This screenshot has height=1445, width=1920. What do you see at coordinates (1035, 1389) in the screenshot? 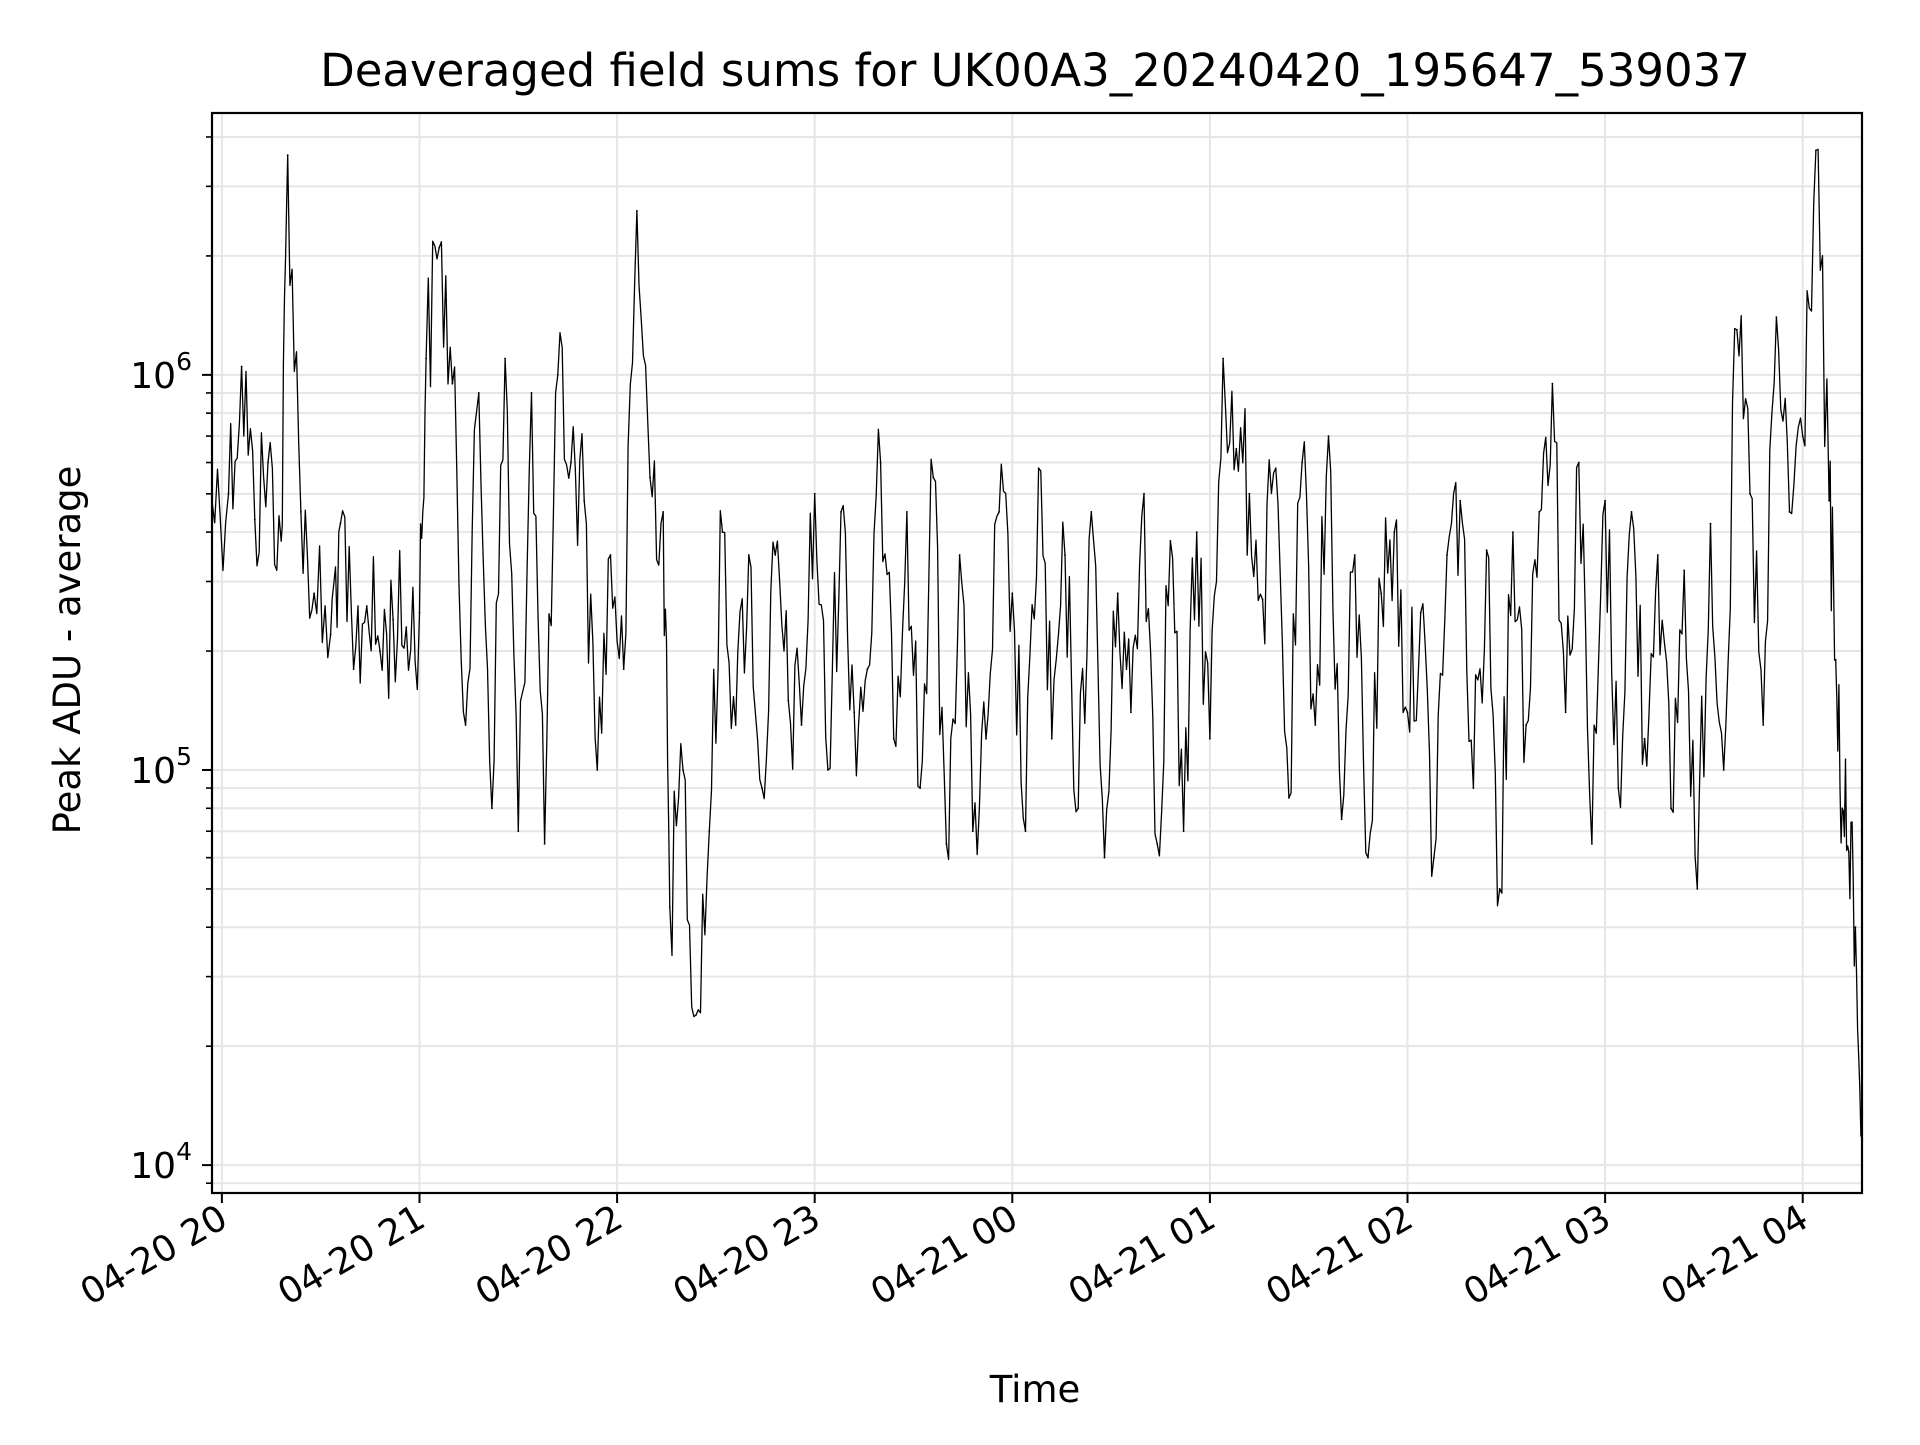
I see `x-axis-label: Time` at bounding box center [1035, 1389].